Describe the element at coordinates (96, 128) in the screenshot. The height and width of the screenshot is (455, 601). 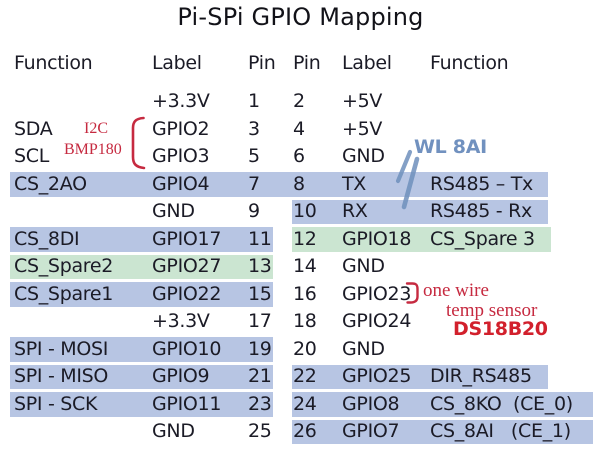
I see `i2c-annotation: I2C` at that location.